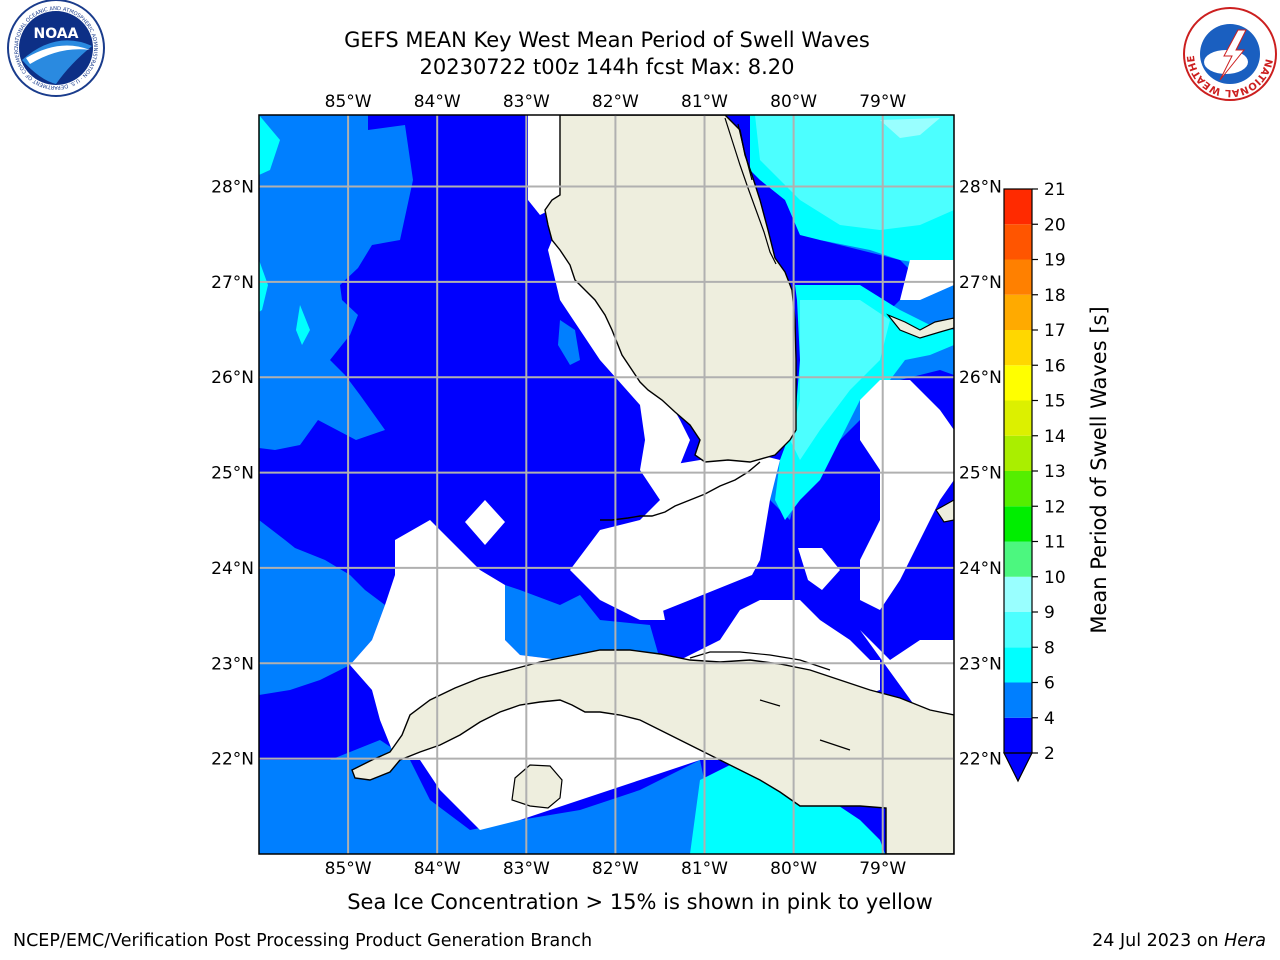 The width and height of the screenshot is (1280, 960). I want to click on colorbar-tick-label: 10, so click(1055, 578).